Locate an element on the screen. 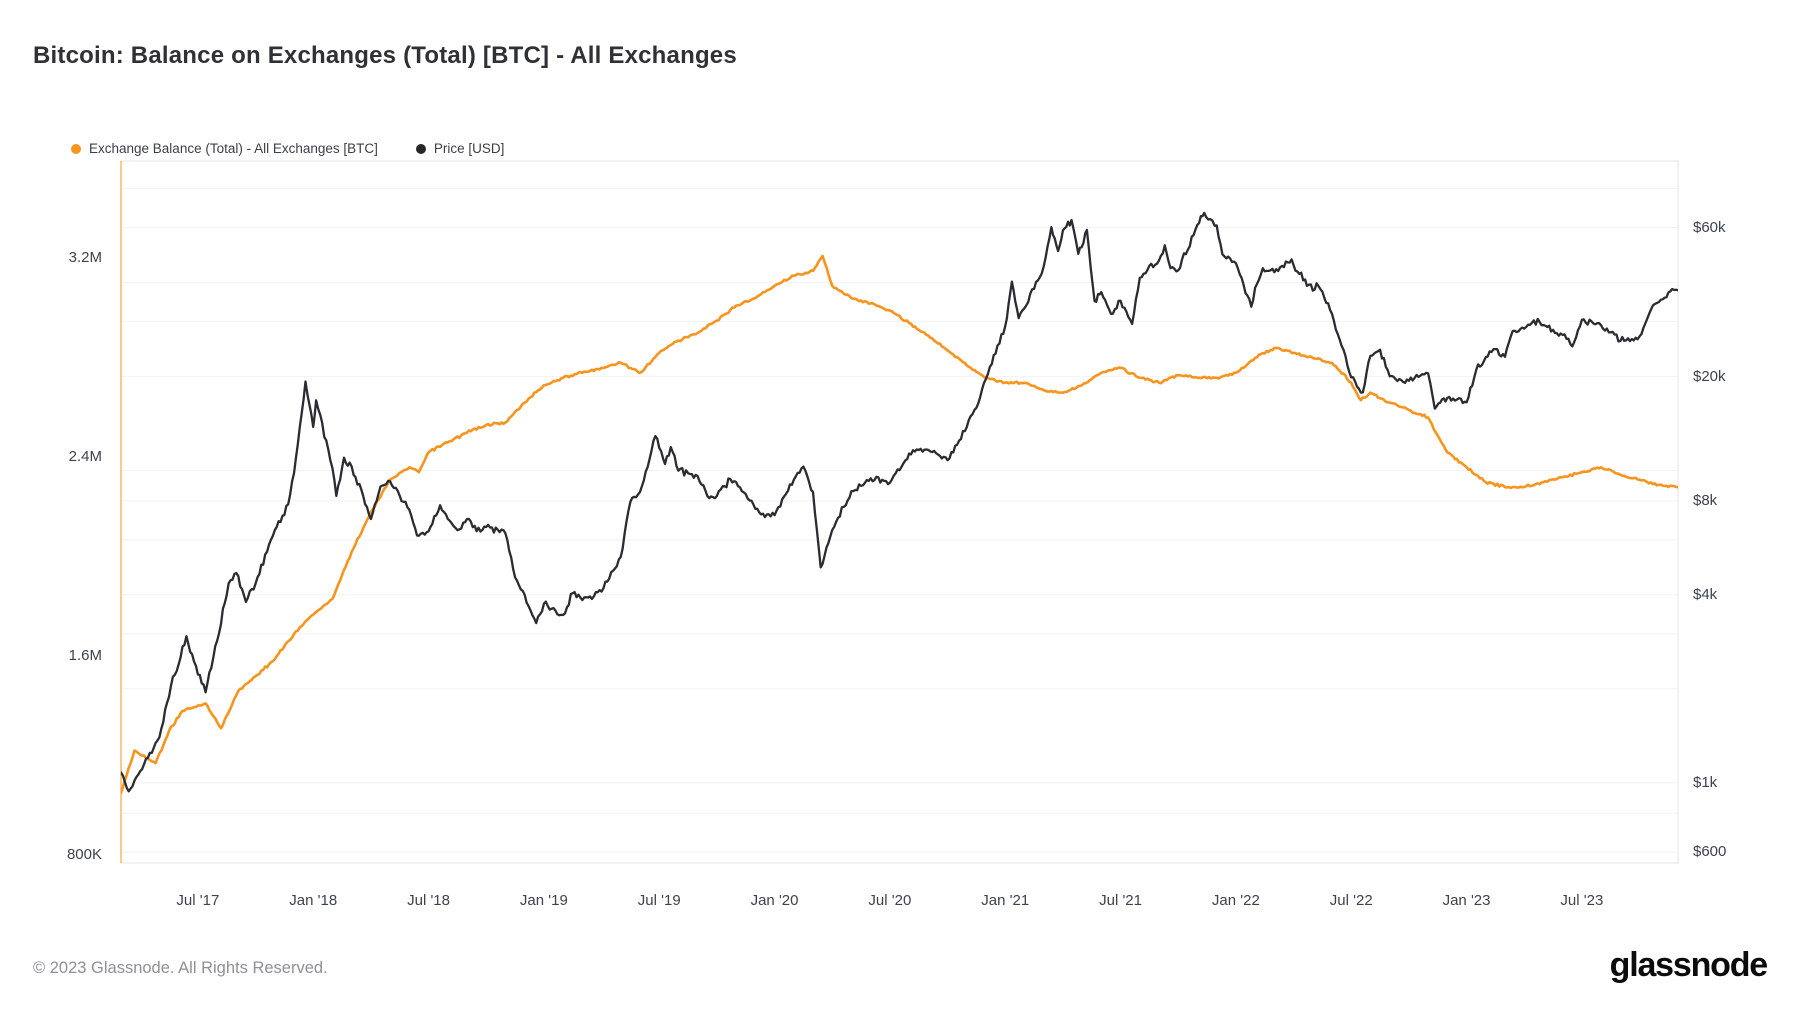 This screenshot has height=1013, width=1800. x-tick-label: Jul '19 is located at coordinates (659, 900).